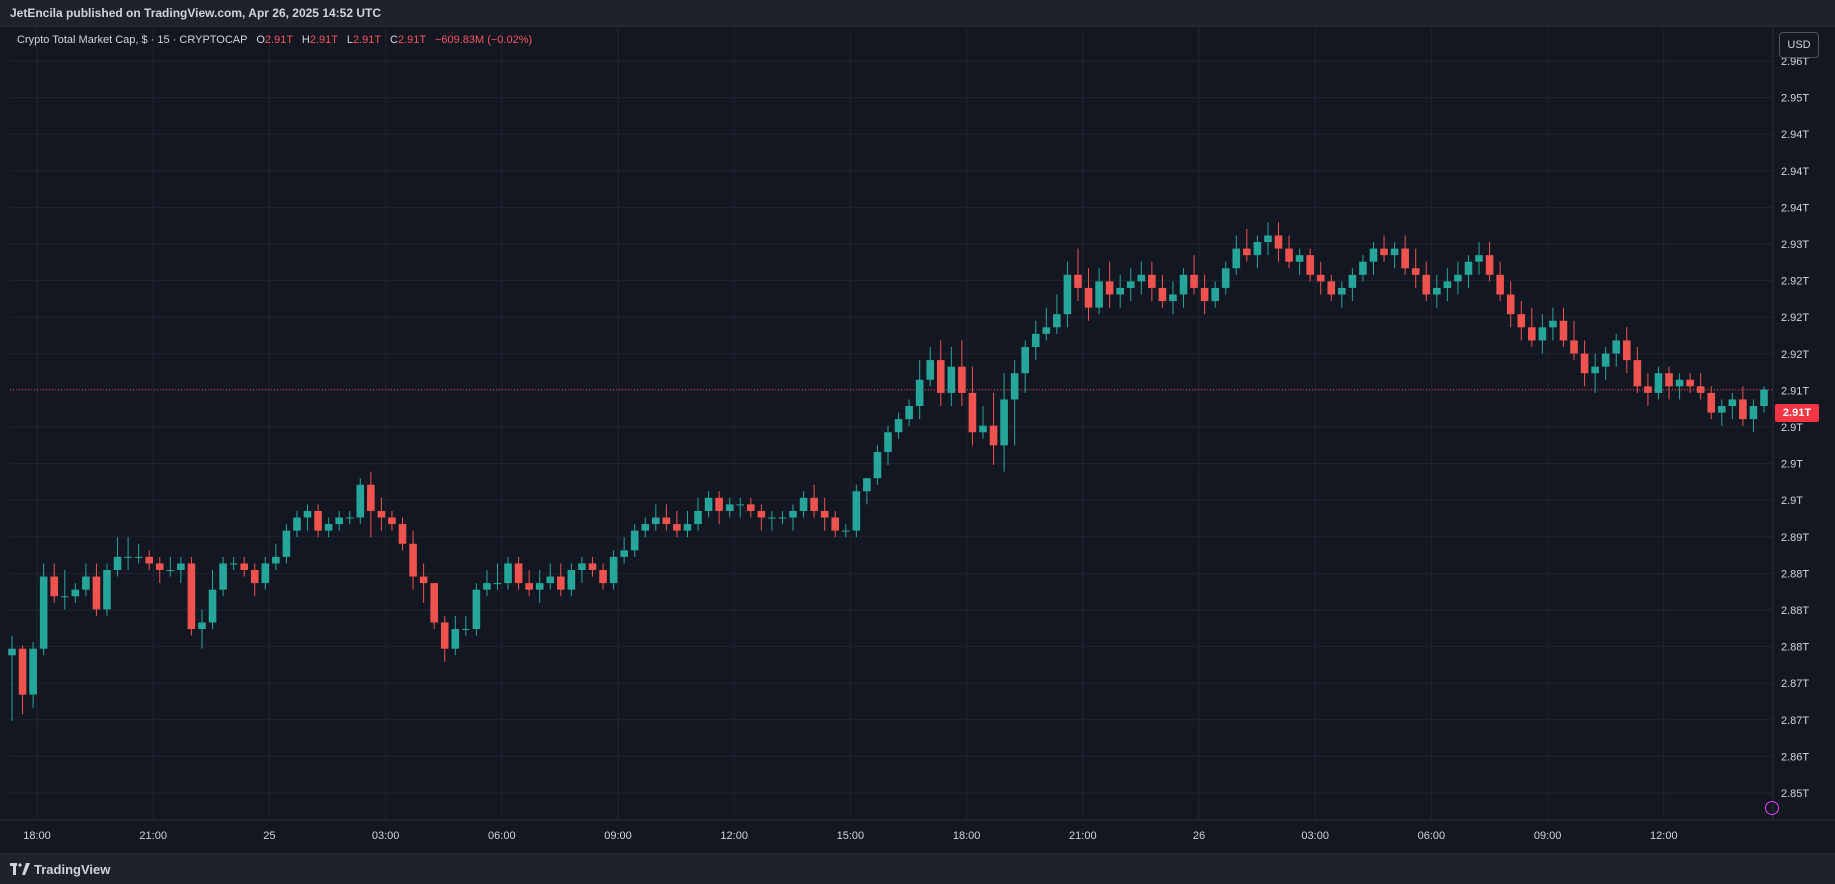  What do you see at coordinates (1799, 45) in the screenshot?
I see `currency-button: USD` at bounding box center [1799, 45].